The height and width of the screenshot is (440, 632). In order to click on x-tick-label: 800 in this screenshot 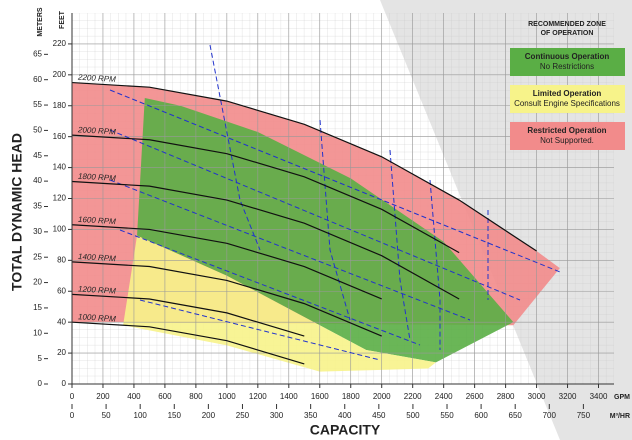, I will do `click(196, 396)`.